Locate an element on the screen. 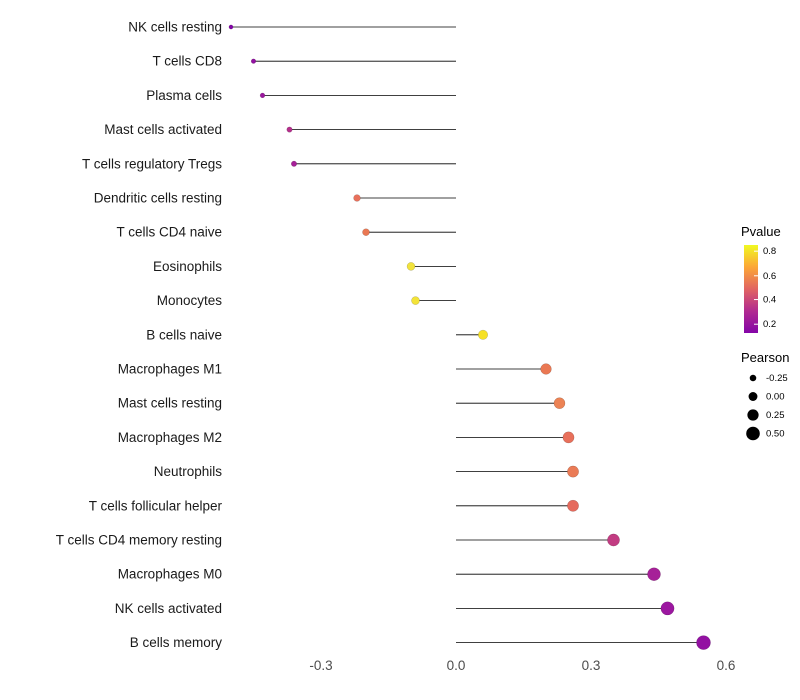 This screenshot has width=800, height=700. pearson-size-label: 0.00 is located at coordinates (775, 397).